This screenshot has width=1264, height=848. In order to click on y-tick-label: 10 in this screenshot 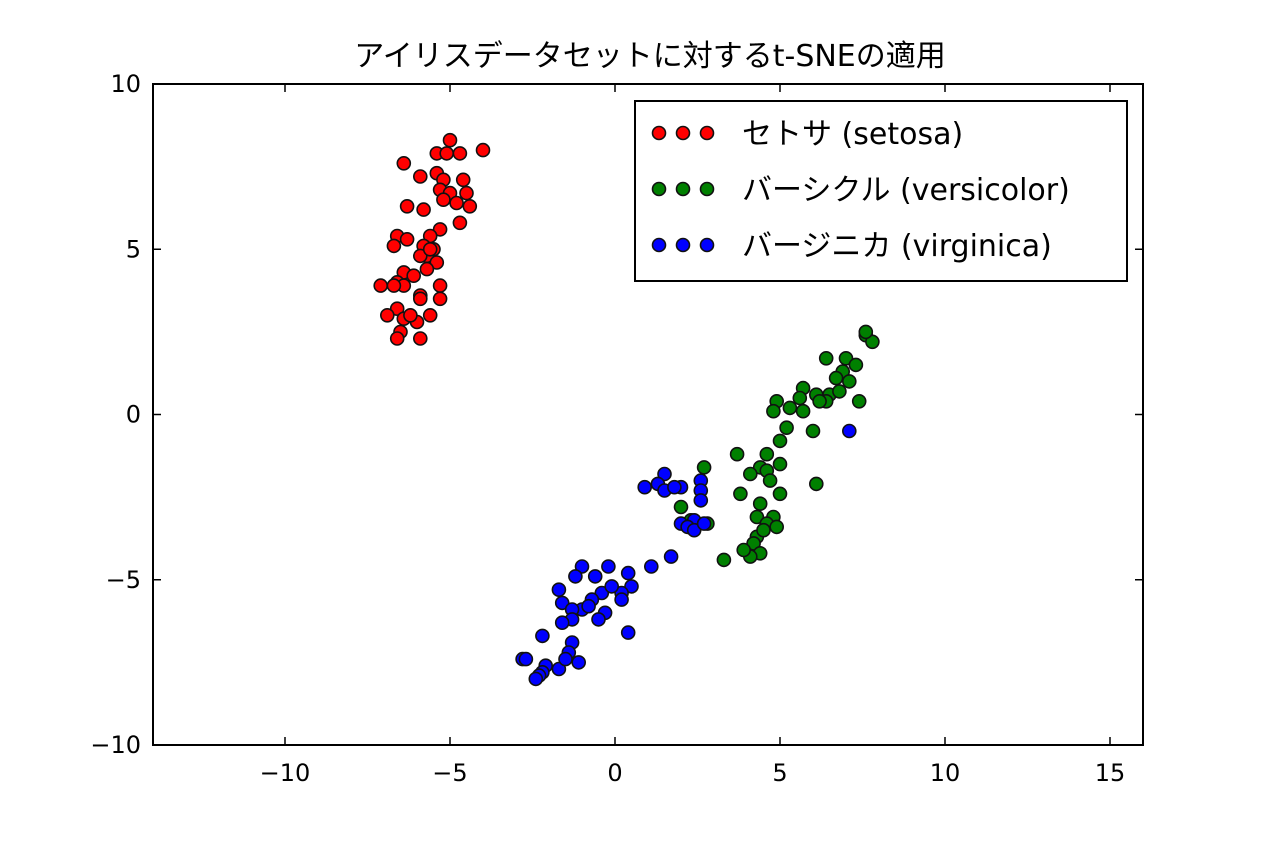, I will do `click(125, 84)`.